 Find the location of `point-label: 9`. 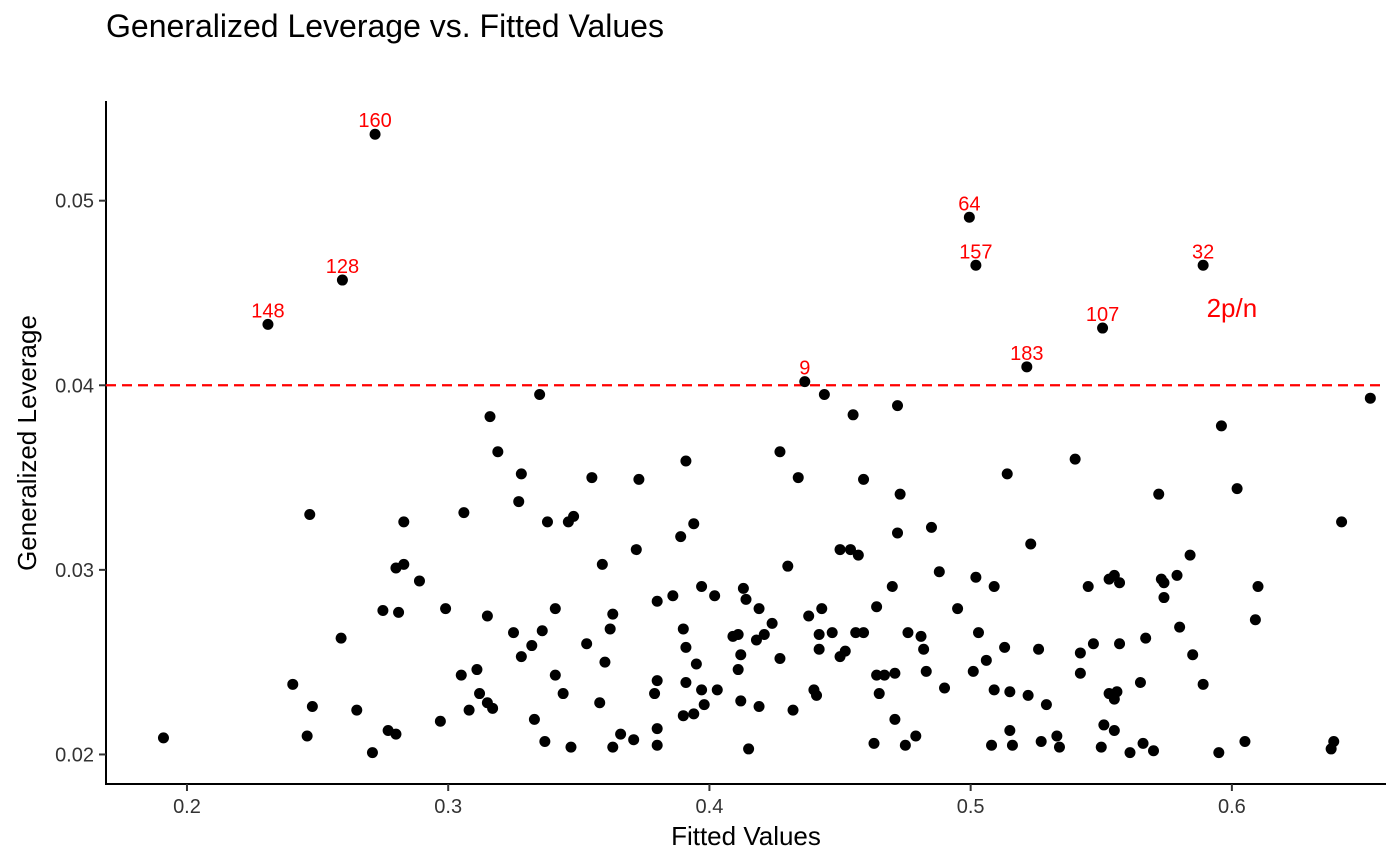

point-label: 9 is located at coordinates (804, 369).